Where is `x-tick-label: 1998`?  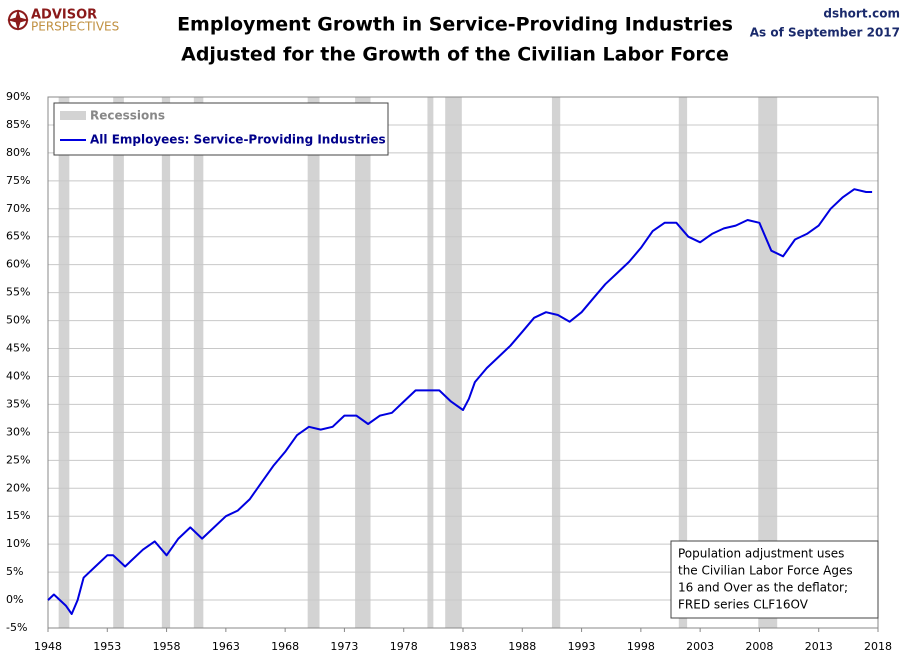 x-tick-label: 1998 is located at coordinates (641, 646).